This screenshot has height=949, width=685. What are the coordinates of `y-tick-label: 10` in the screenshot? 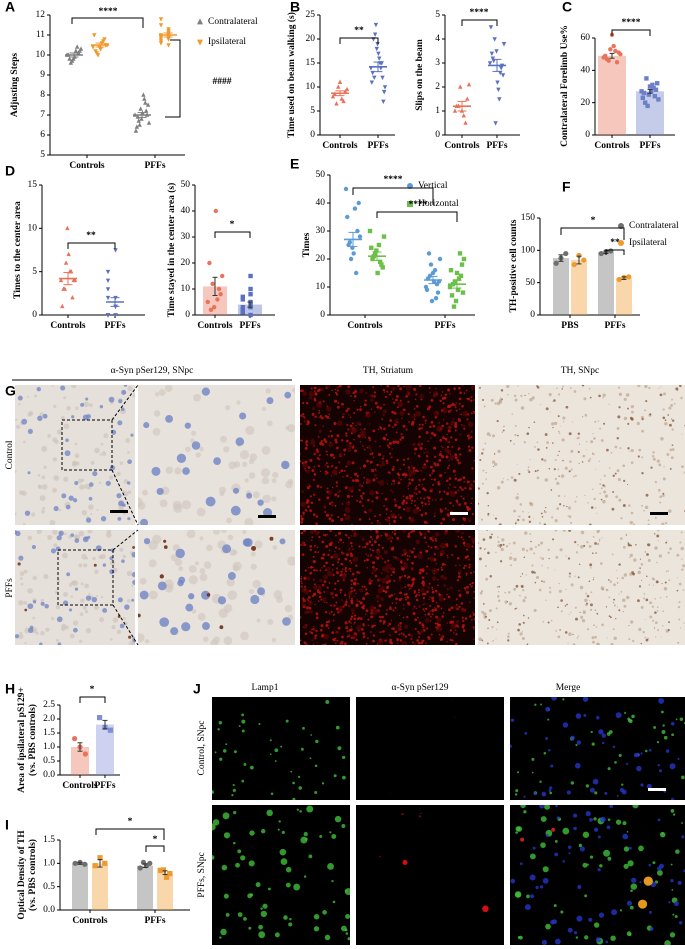 It's located at (321, 287).